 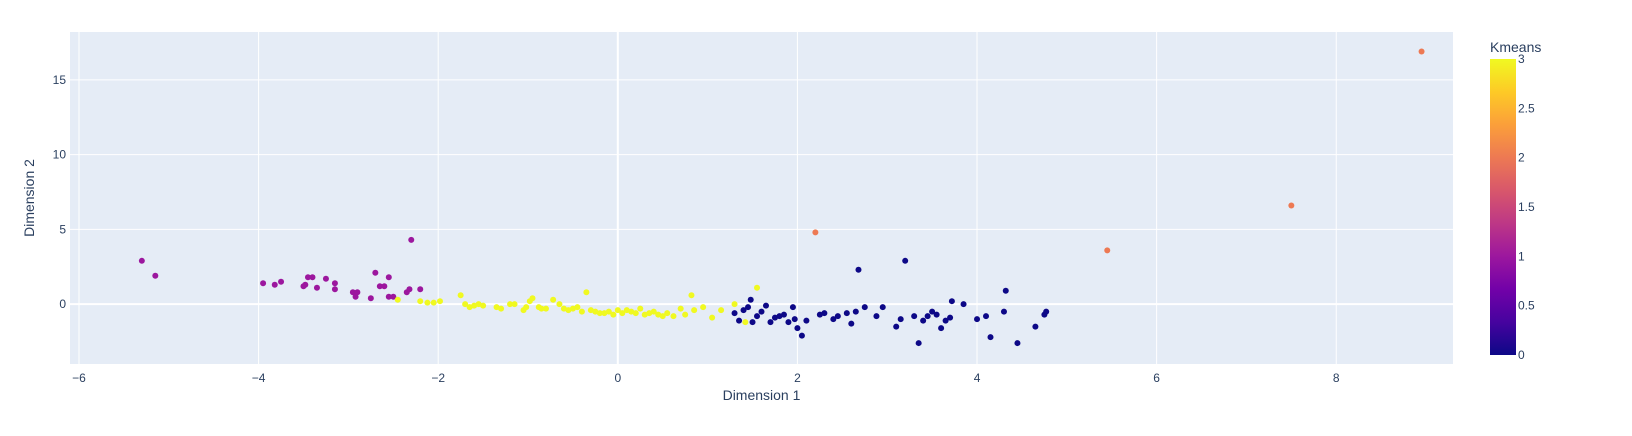 I want to click on x-tick-label: 4, so click(x=977, y=378).